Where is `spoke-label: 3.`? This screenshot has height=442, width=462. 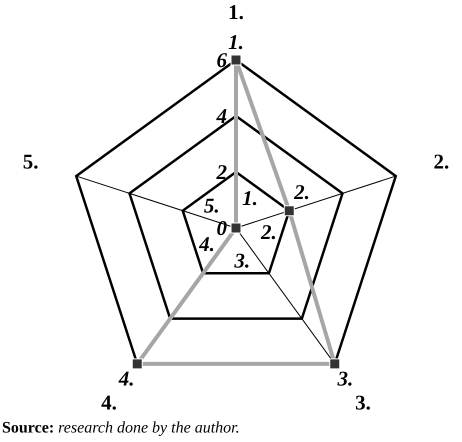 spoke-label: 3. is located at coordinates (241, 260).